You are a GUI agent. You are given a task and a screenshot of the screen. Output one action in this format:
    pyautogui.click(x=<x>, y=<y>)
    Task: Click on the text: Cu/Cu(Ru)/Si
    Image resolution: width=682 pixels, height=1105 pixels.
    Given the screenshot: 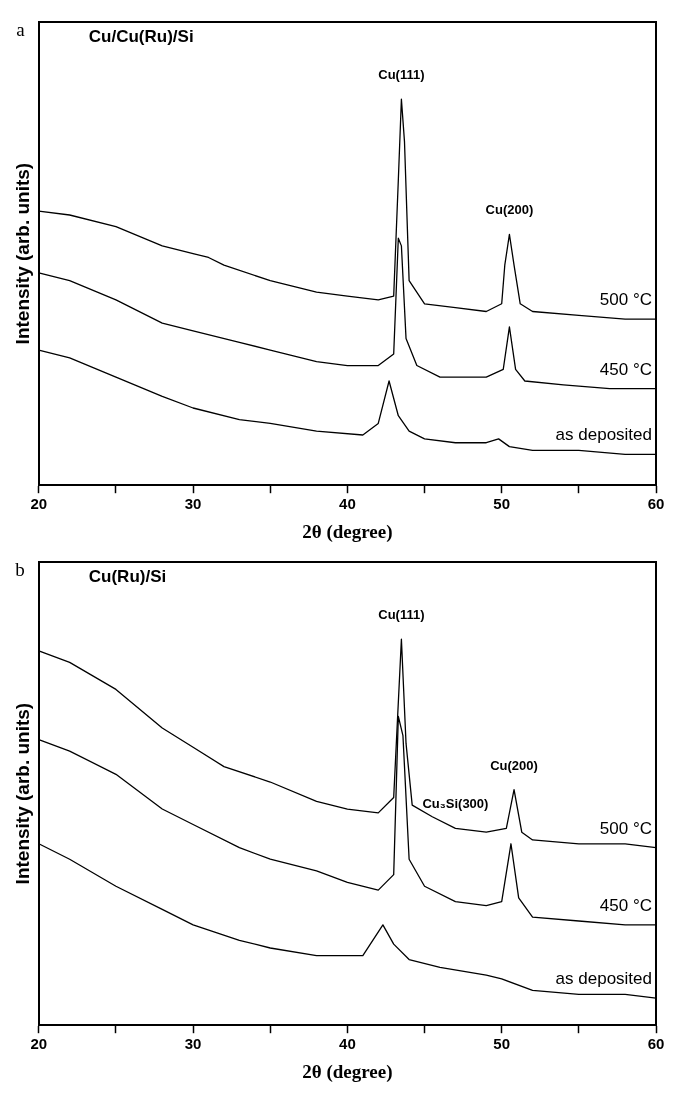 What is the action you would take?
    pyautogui.click(x=141, y=36)
    